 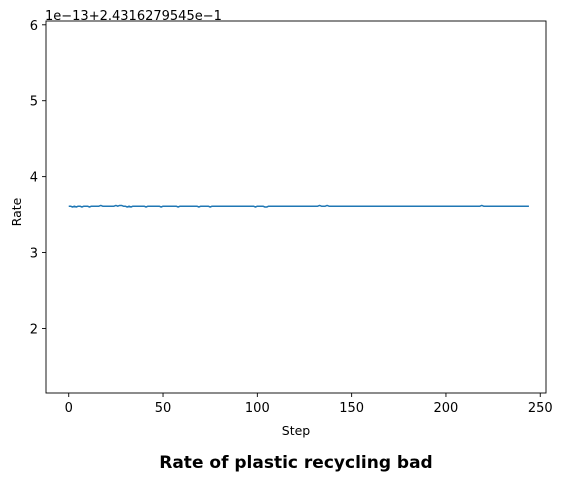 I want to click on y-tick-label: 4, so click(x=34, y=178).